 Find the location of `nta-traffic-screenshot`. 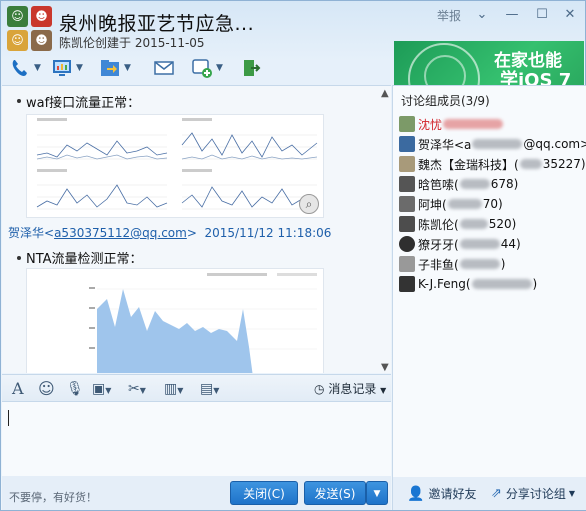

nta-traffic-screenshot is located at coordinates (175, 320).